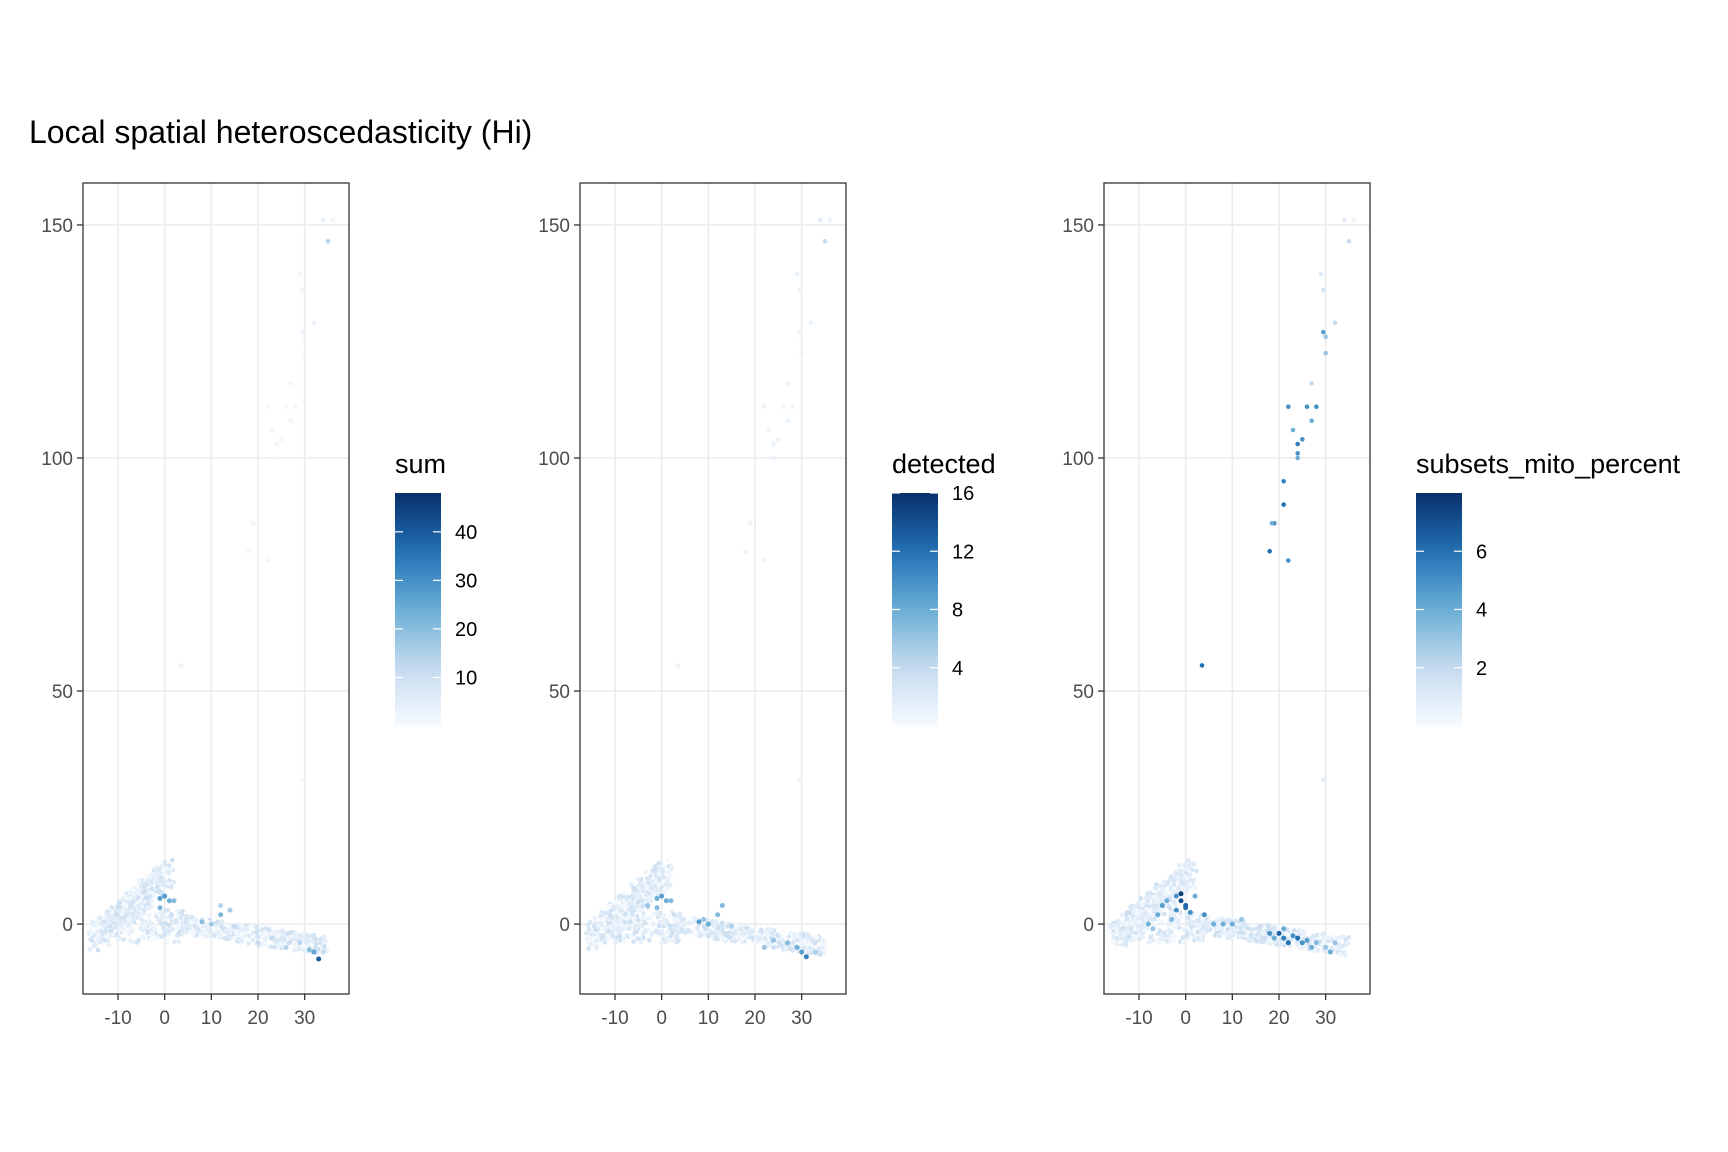  Describe the element at coordinates (1185, 1018) in the screenshot. I see `x-tick-label: 0` at that location.